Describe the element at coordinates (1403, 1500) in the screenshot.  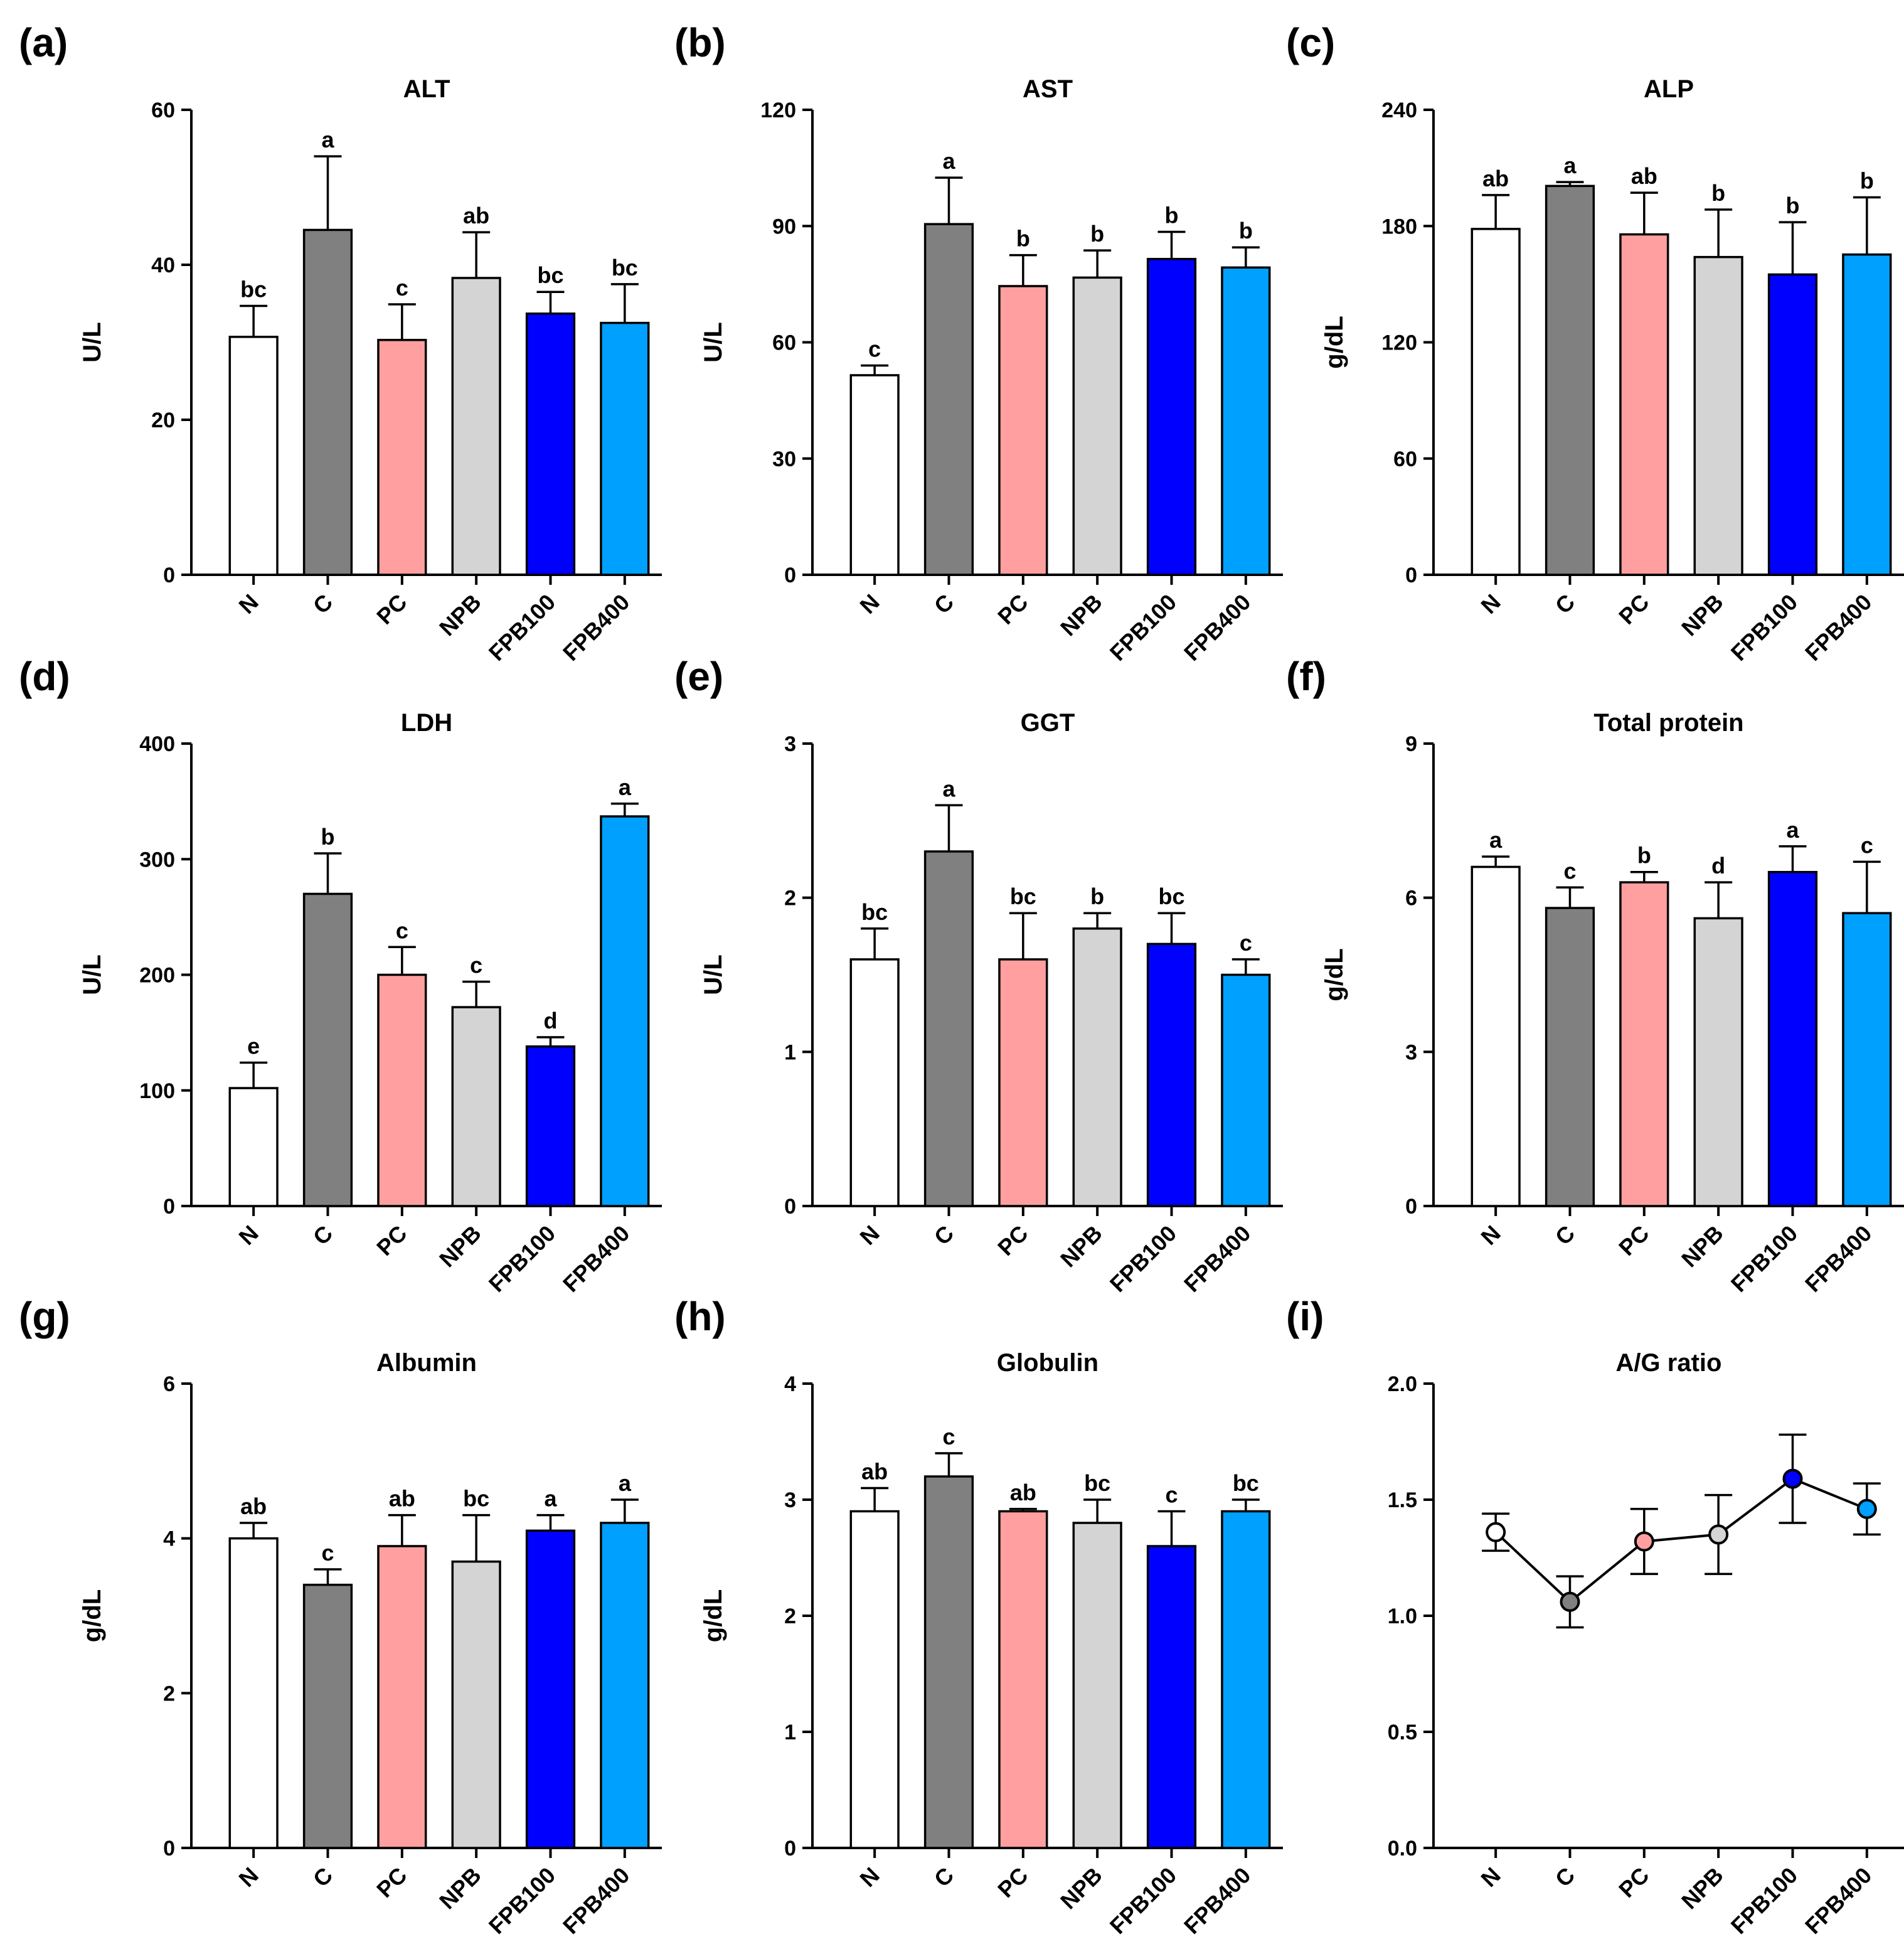
I see `y-tick-label: 1.5` at that location.